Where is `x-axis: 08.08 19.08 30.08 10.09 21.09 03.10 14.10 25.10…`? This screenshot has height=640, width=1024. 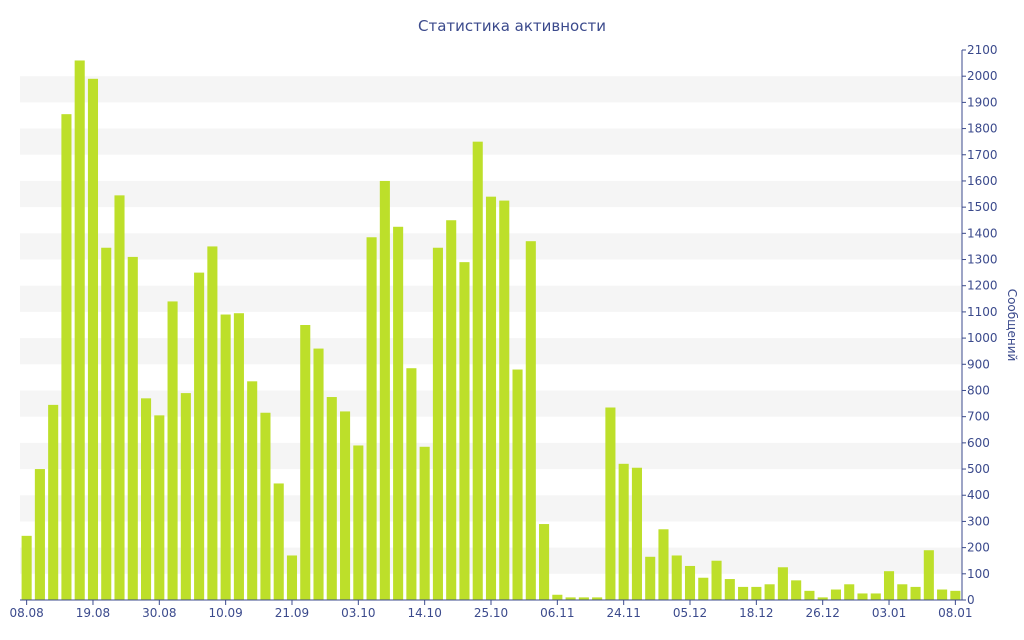
x-axis: 08.08 19.08 30.08 10.09 21.09 03.10 14.10 25.10… is located at coordinates (491, 609).